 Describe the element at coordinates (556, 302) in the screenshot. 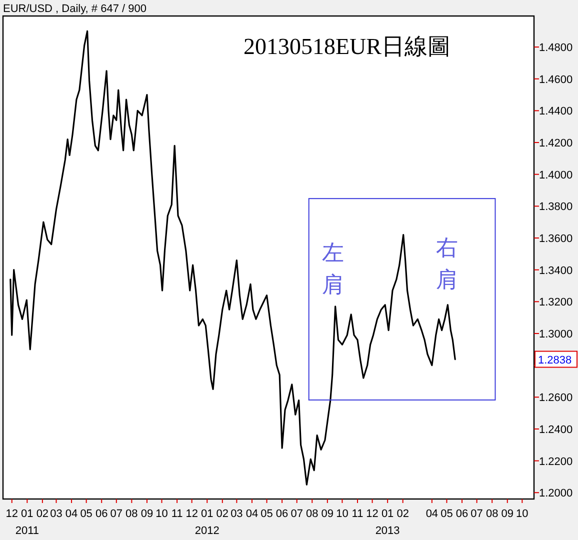

I see `y-tick-label: 1.3200` at that location.